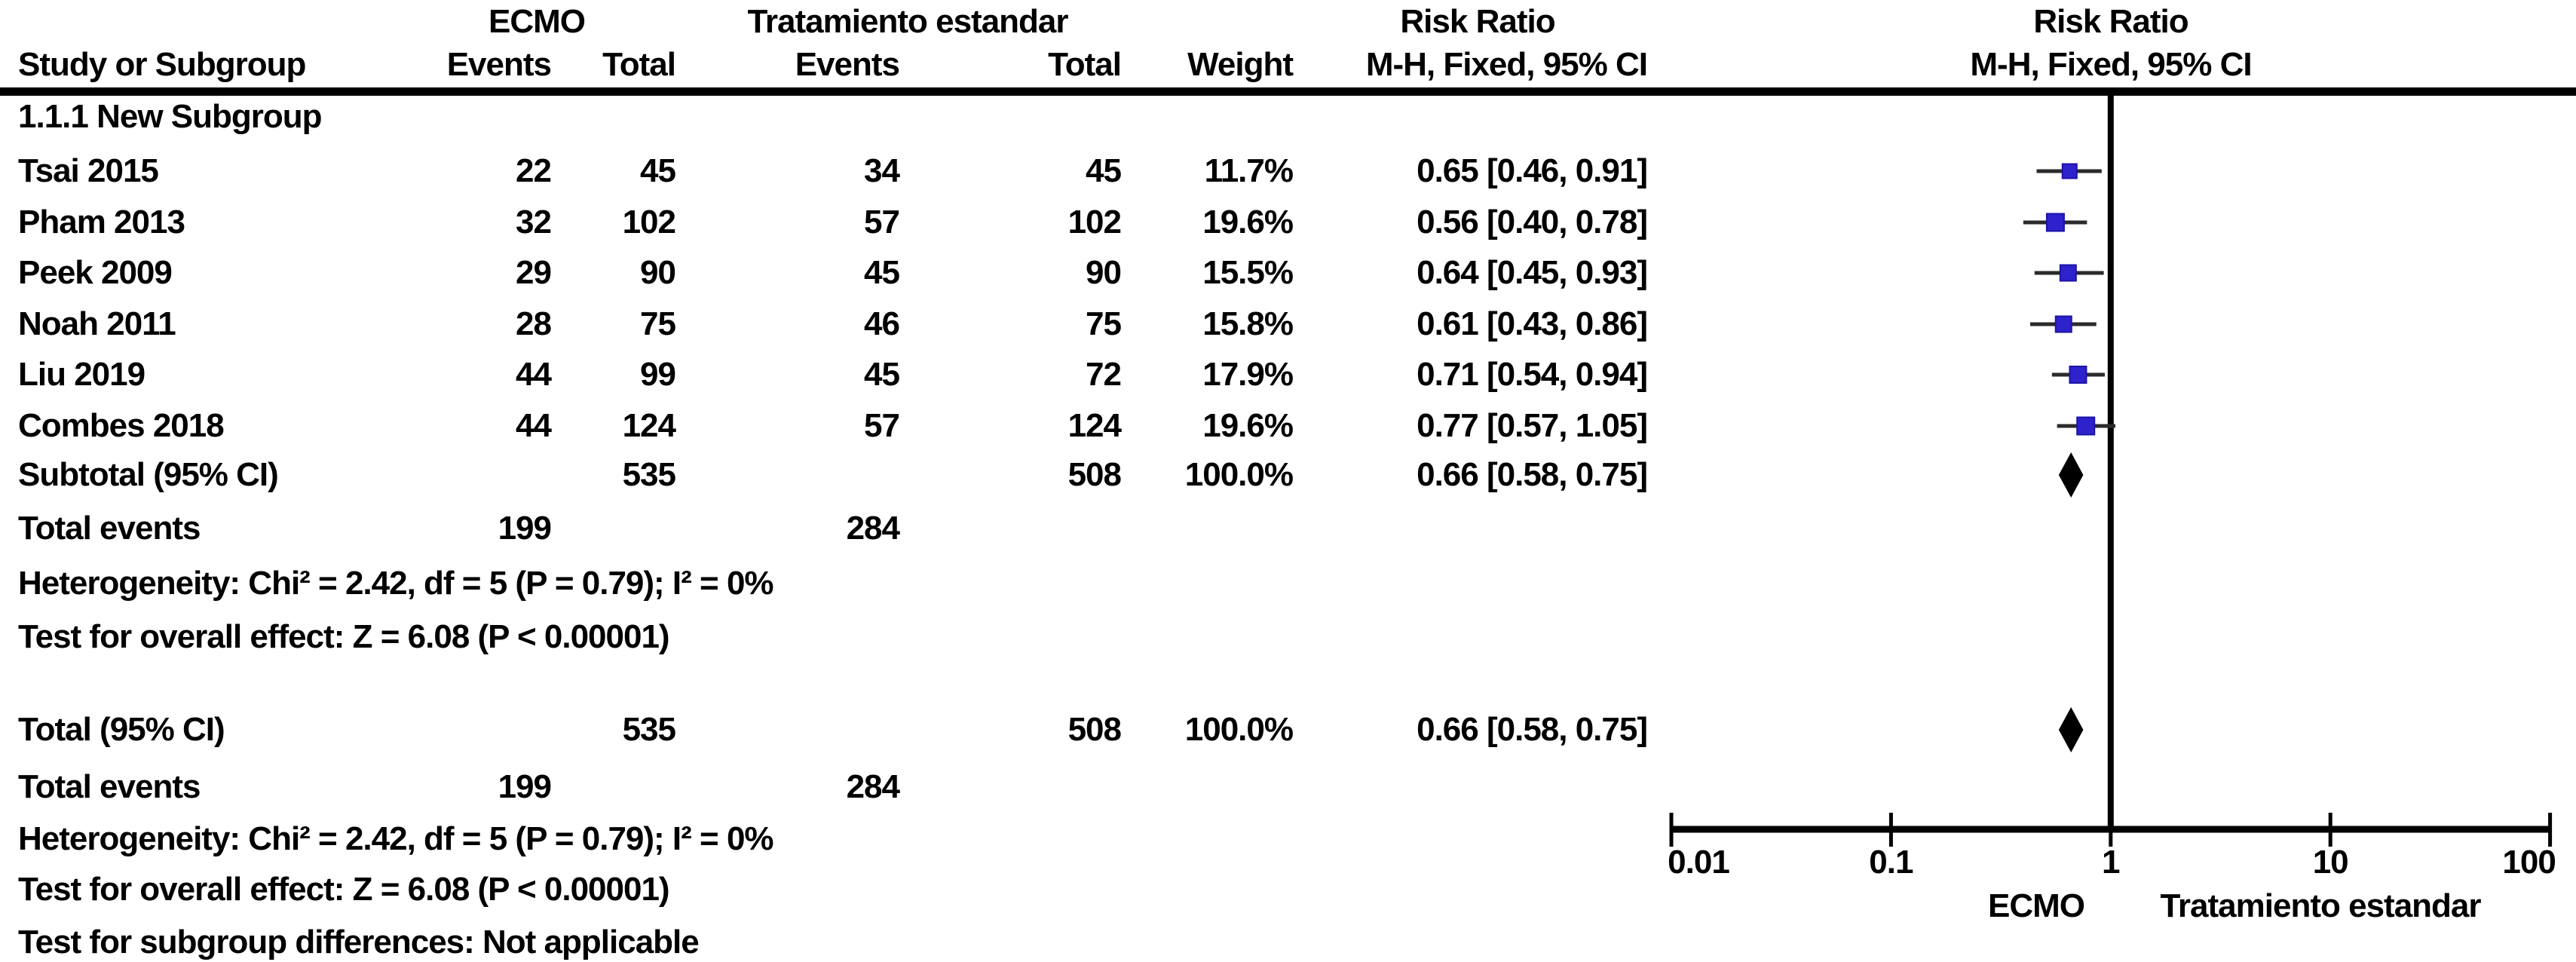 The width and height of the screenshot is (2576, 962). What do you see at coordinates (658, 374) in the screenshot?
I see `total1-cell: 99` at bounding box center [658, 374].